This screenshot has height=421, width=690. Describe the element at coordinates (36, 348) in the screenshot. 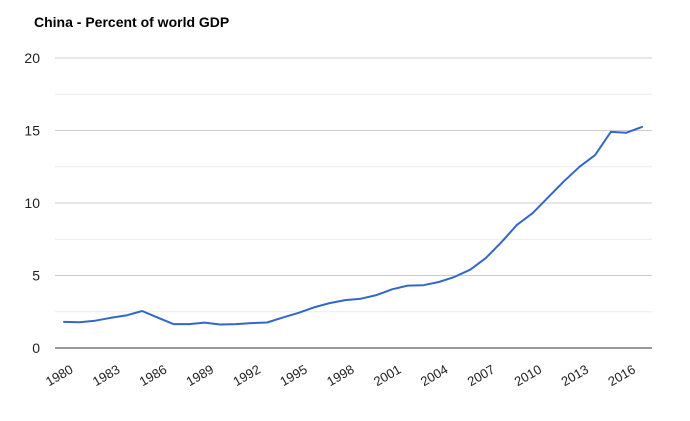

I see `y-tick-label: 0` at that location.